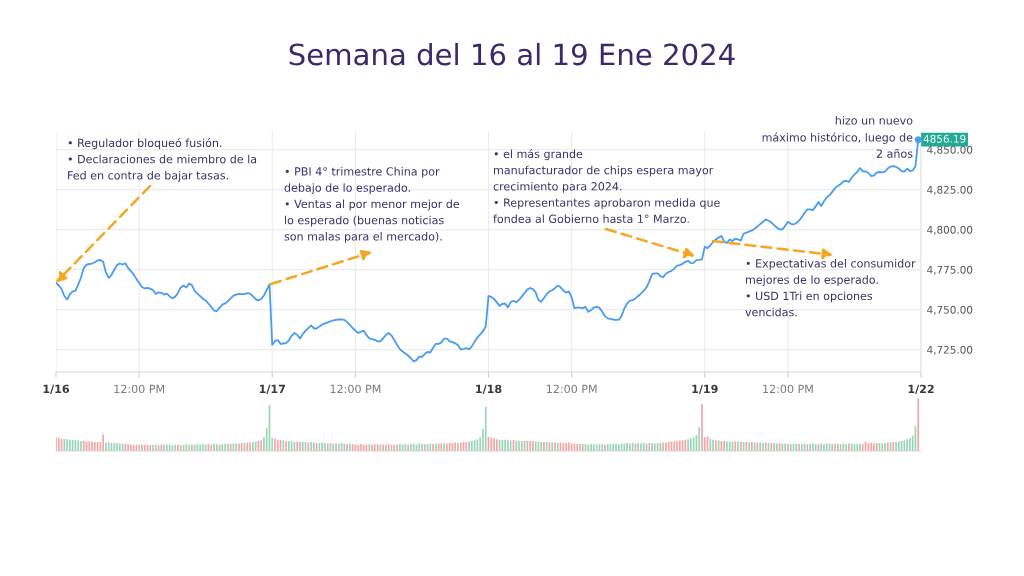  What do you see at coordinates (372, 205) in the screenshot?
I see `annotation: • PBI 4° trimestre China por debajo de lo esperado. • Ventas al por menor mejor de lo esperado (buenas noticias son malas para el mercado).` at bounding box center [372, 205].